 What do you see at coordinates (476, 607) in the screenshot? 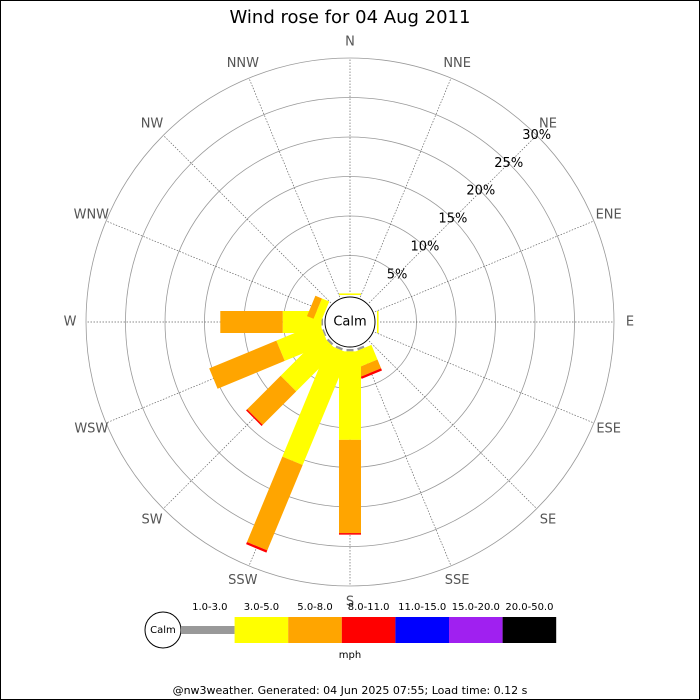
I see `legend-label: 15.0-20.0` at bounding box center [476, 607].